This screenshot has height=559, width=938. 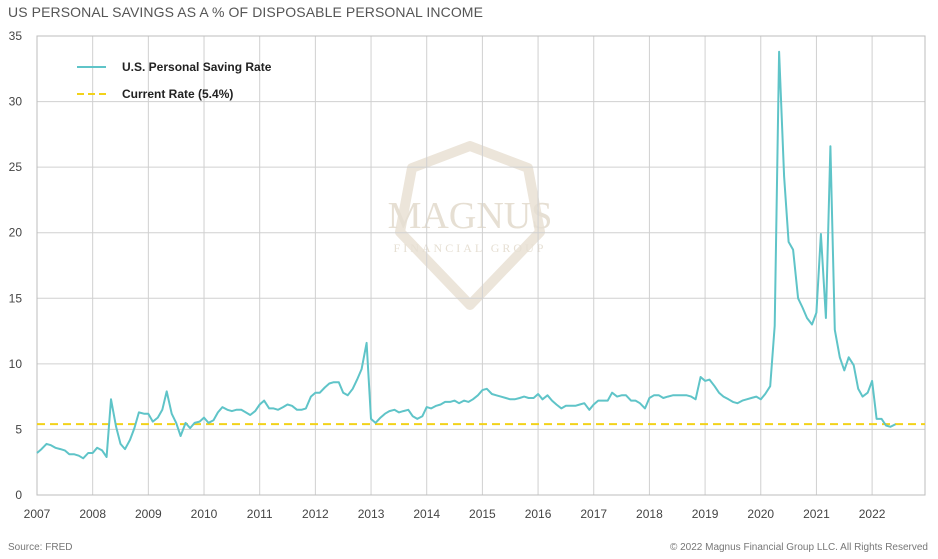 What do you see at coordinates (816, 514) in the screenshot?
I see `x-tick-label: 2021` at bounding box center [816, 514].